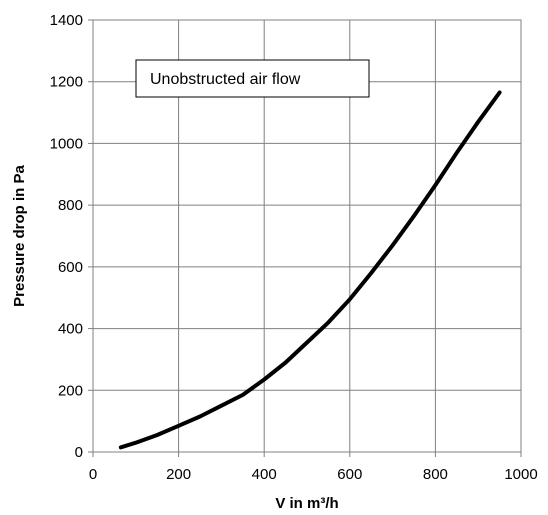  I want to click on y-tick-label: 0, so click(79, 452).